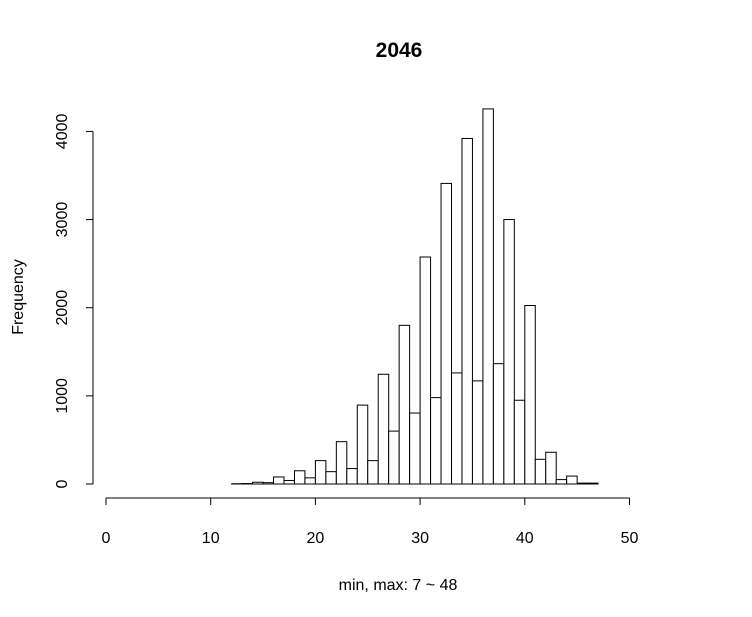 The height and width of the screenshot is (617, 752). What do you see at coordinates (62, 308) in the screenshot?
I see `y-tick-label: 2000` at bounding box center [62, 308].